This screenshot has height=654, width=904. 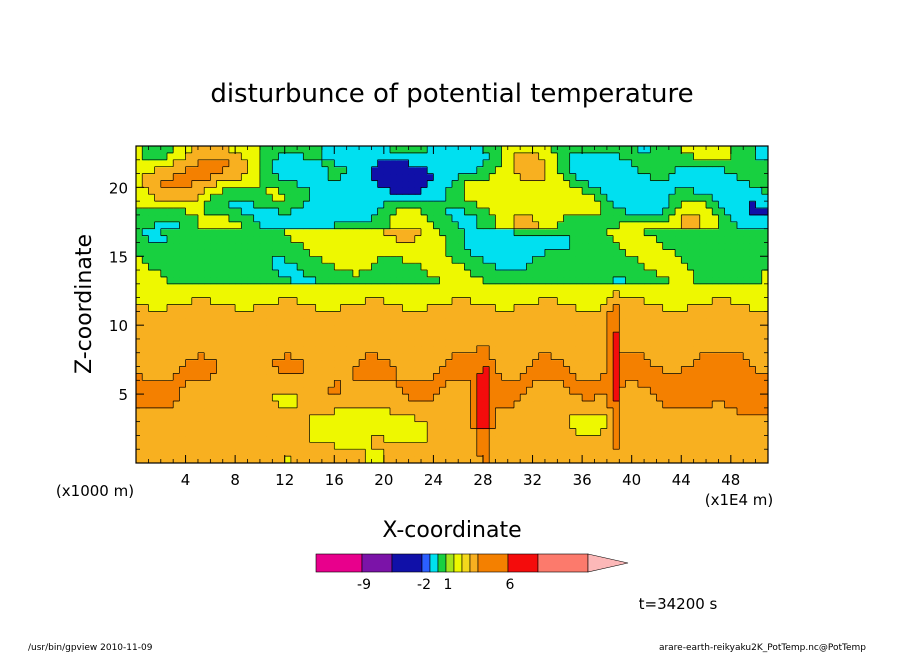 What do you see at coordinates (451, 530) in the screenshot?
I see `x-axis-label: X-coordinate` at bounding box center [451, 530].